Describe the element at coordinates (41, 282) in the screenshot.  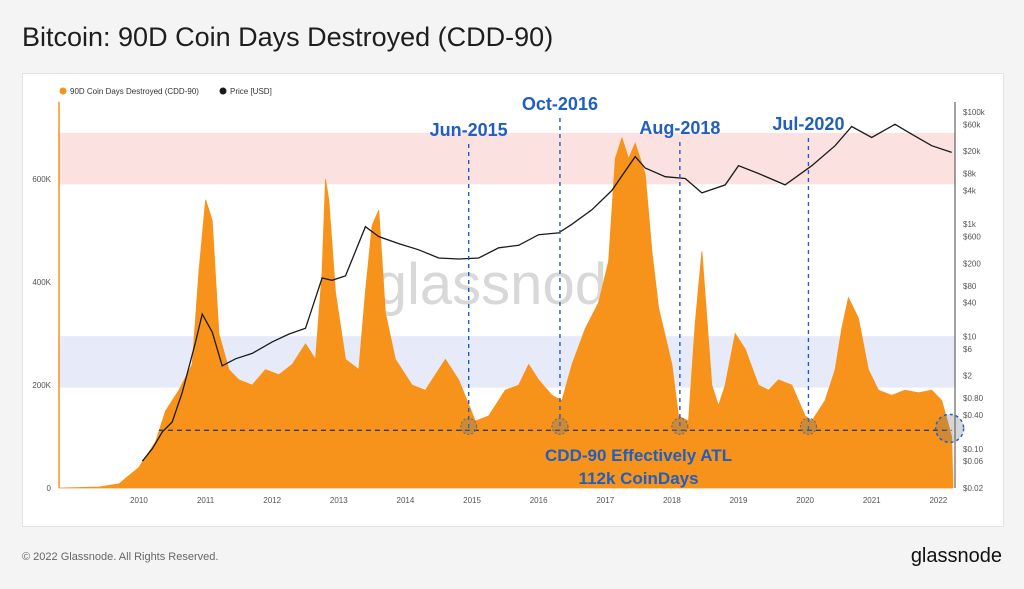
I see `left-tick-label: 400K` at that location.